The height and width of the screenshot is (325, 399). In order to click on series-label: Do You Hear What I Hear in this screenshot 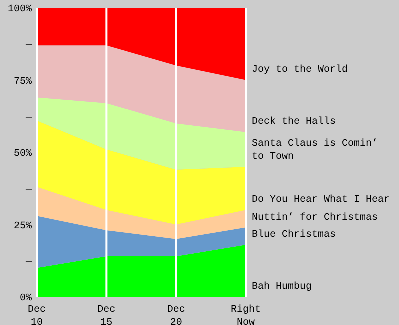, I will do `click(321, 200)`.